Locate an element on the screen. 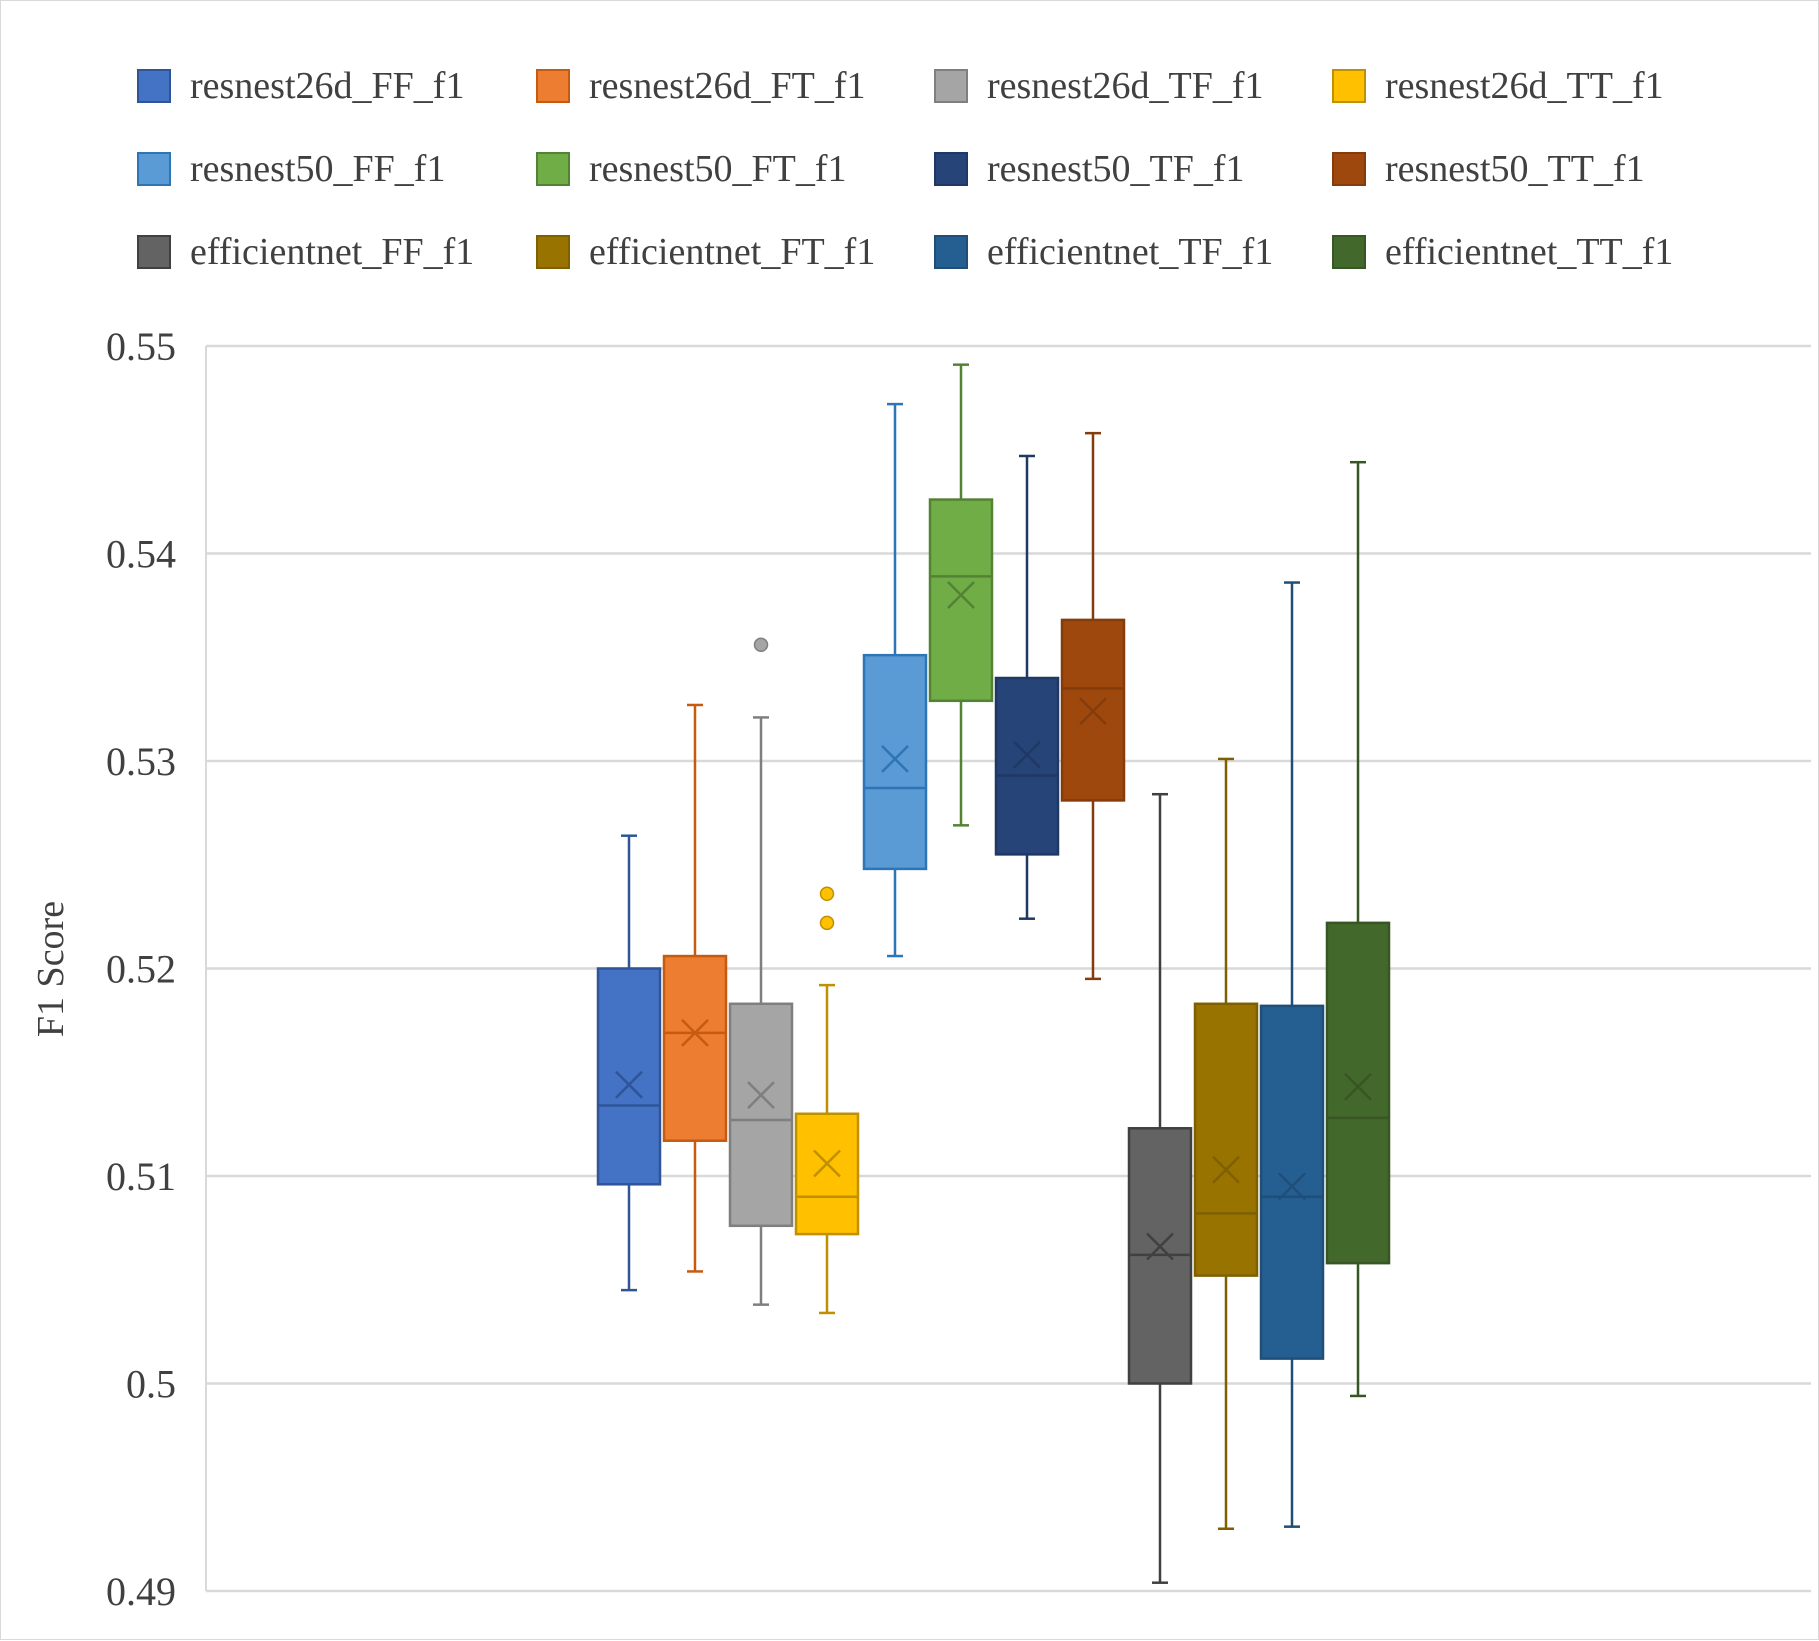 The height and width of the screenshot is (1641, 1819). box-efficientnet_FF_f1 is located at coordinates (1160, 1188).